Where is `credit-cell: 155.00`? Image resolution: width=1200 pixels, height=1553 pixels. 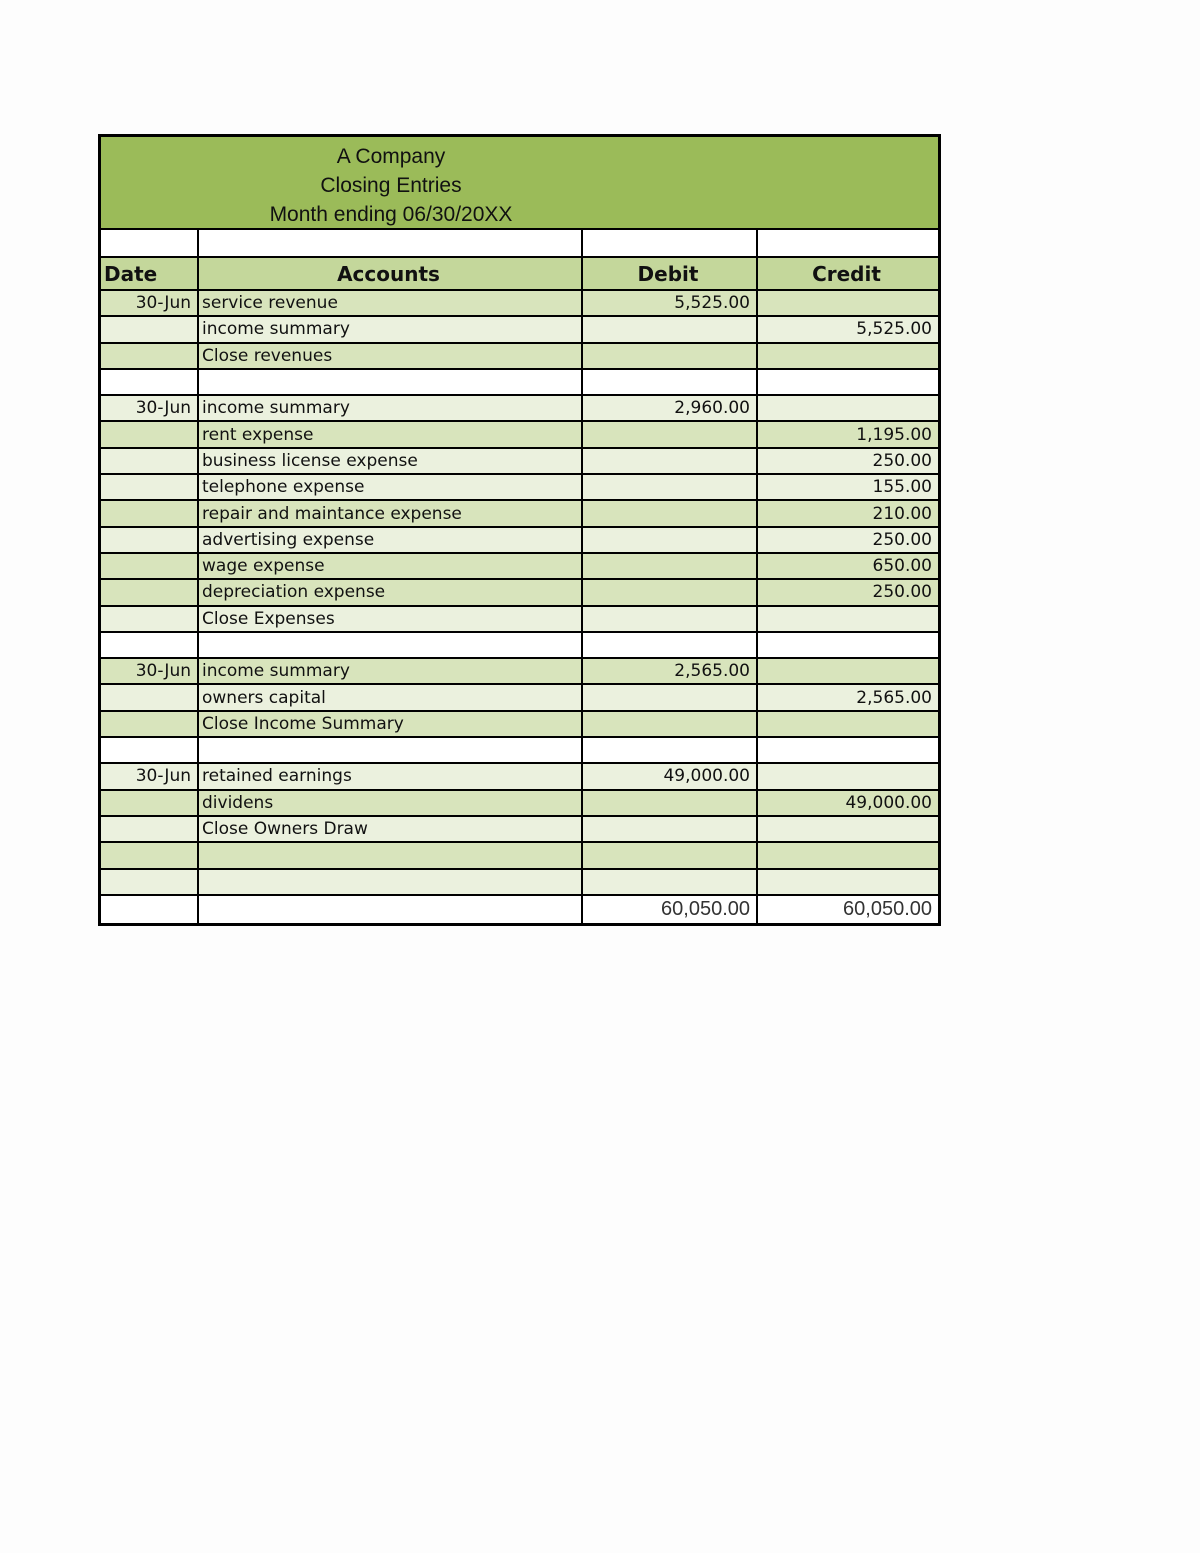 credit-cell: 155.00 is located at coordinates (847, 487).